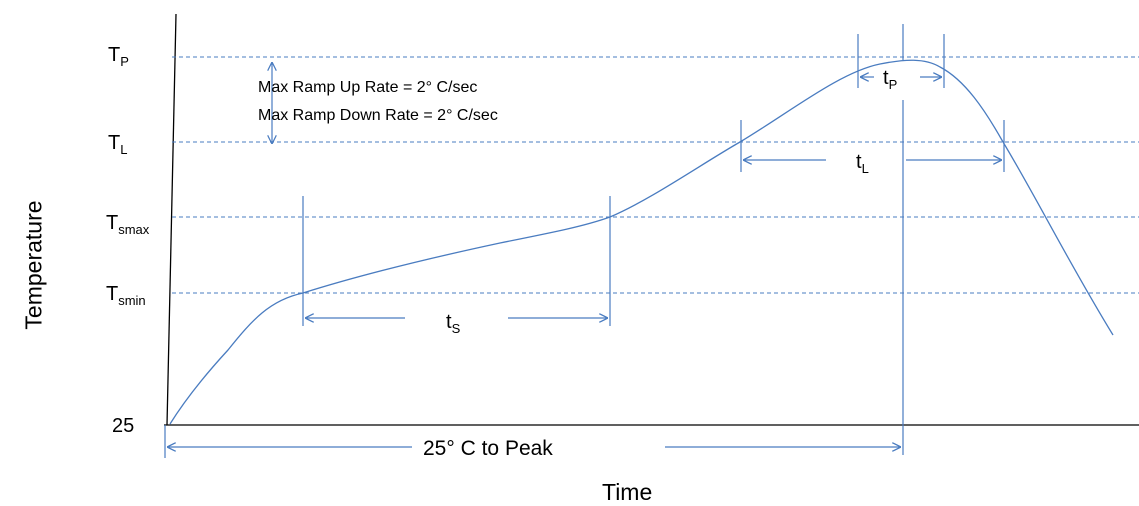 The image size is (1139, 506). Describe the element at coordinates (118, 144) in the screenshot. I see `tl-label: TL` at that location.